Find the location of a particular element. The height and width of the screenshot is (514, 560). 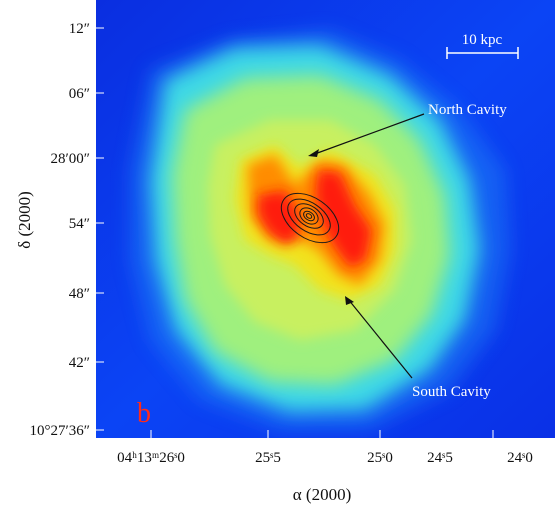

y-tick-label: 48″ is located at coordinates (79, 294).